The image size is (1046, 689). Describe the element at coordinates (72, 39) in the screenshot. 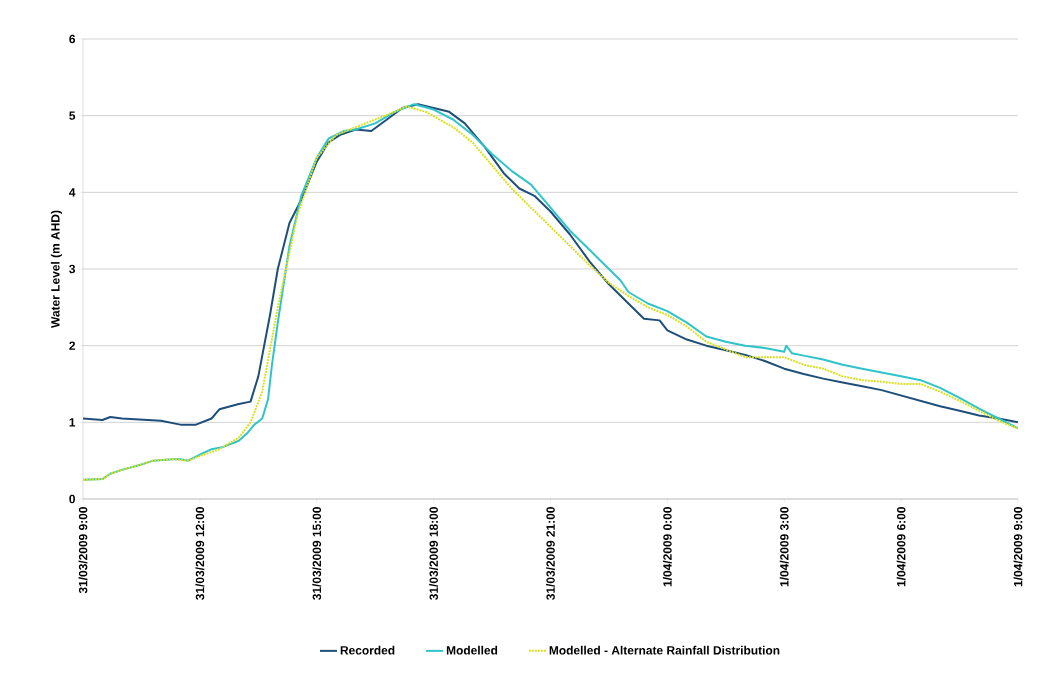

I see `y-tick-label: 6` at that location.